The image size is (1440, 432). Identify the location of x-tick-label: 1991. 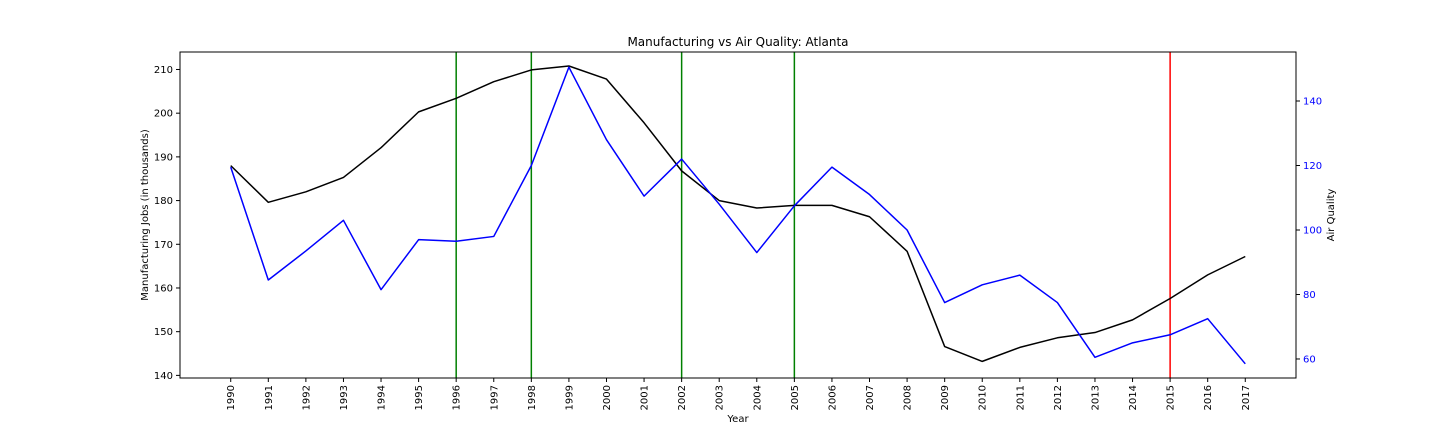
(269, 397).